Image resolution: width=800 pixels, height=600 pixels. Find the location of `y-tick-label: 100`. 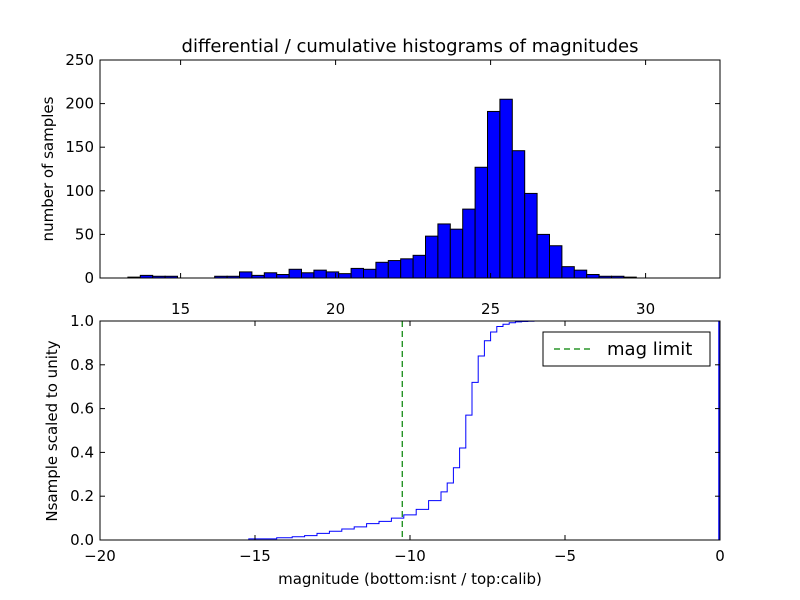

y-tick-label: 100 is located at coordinates (79, 191).